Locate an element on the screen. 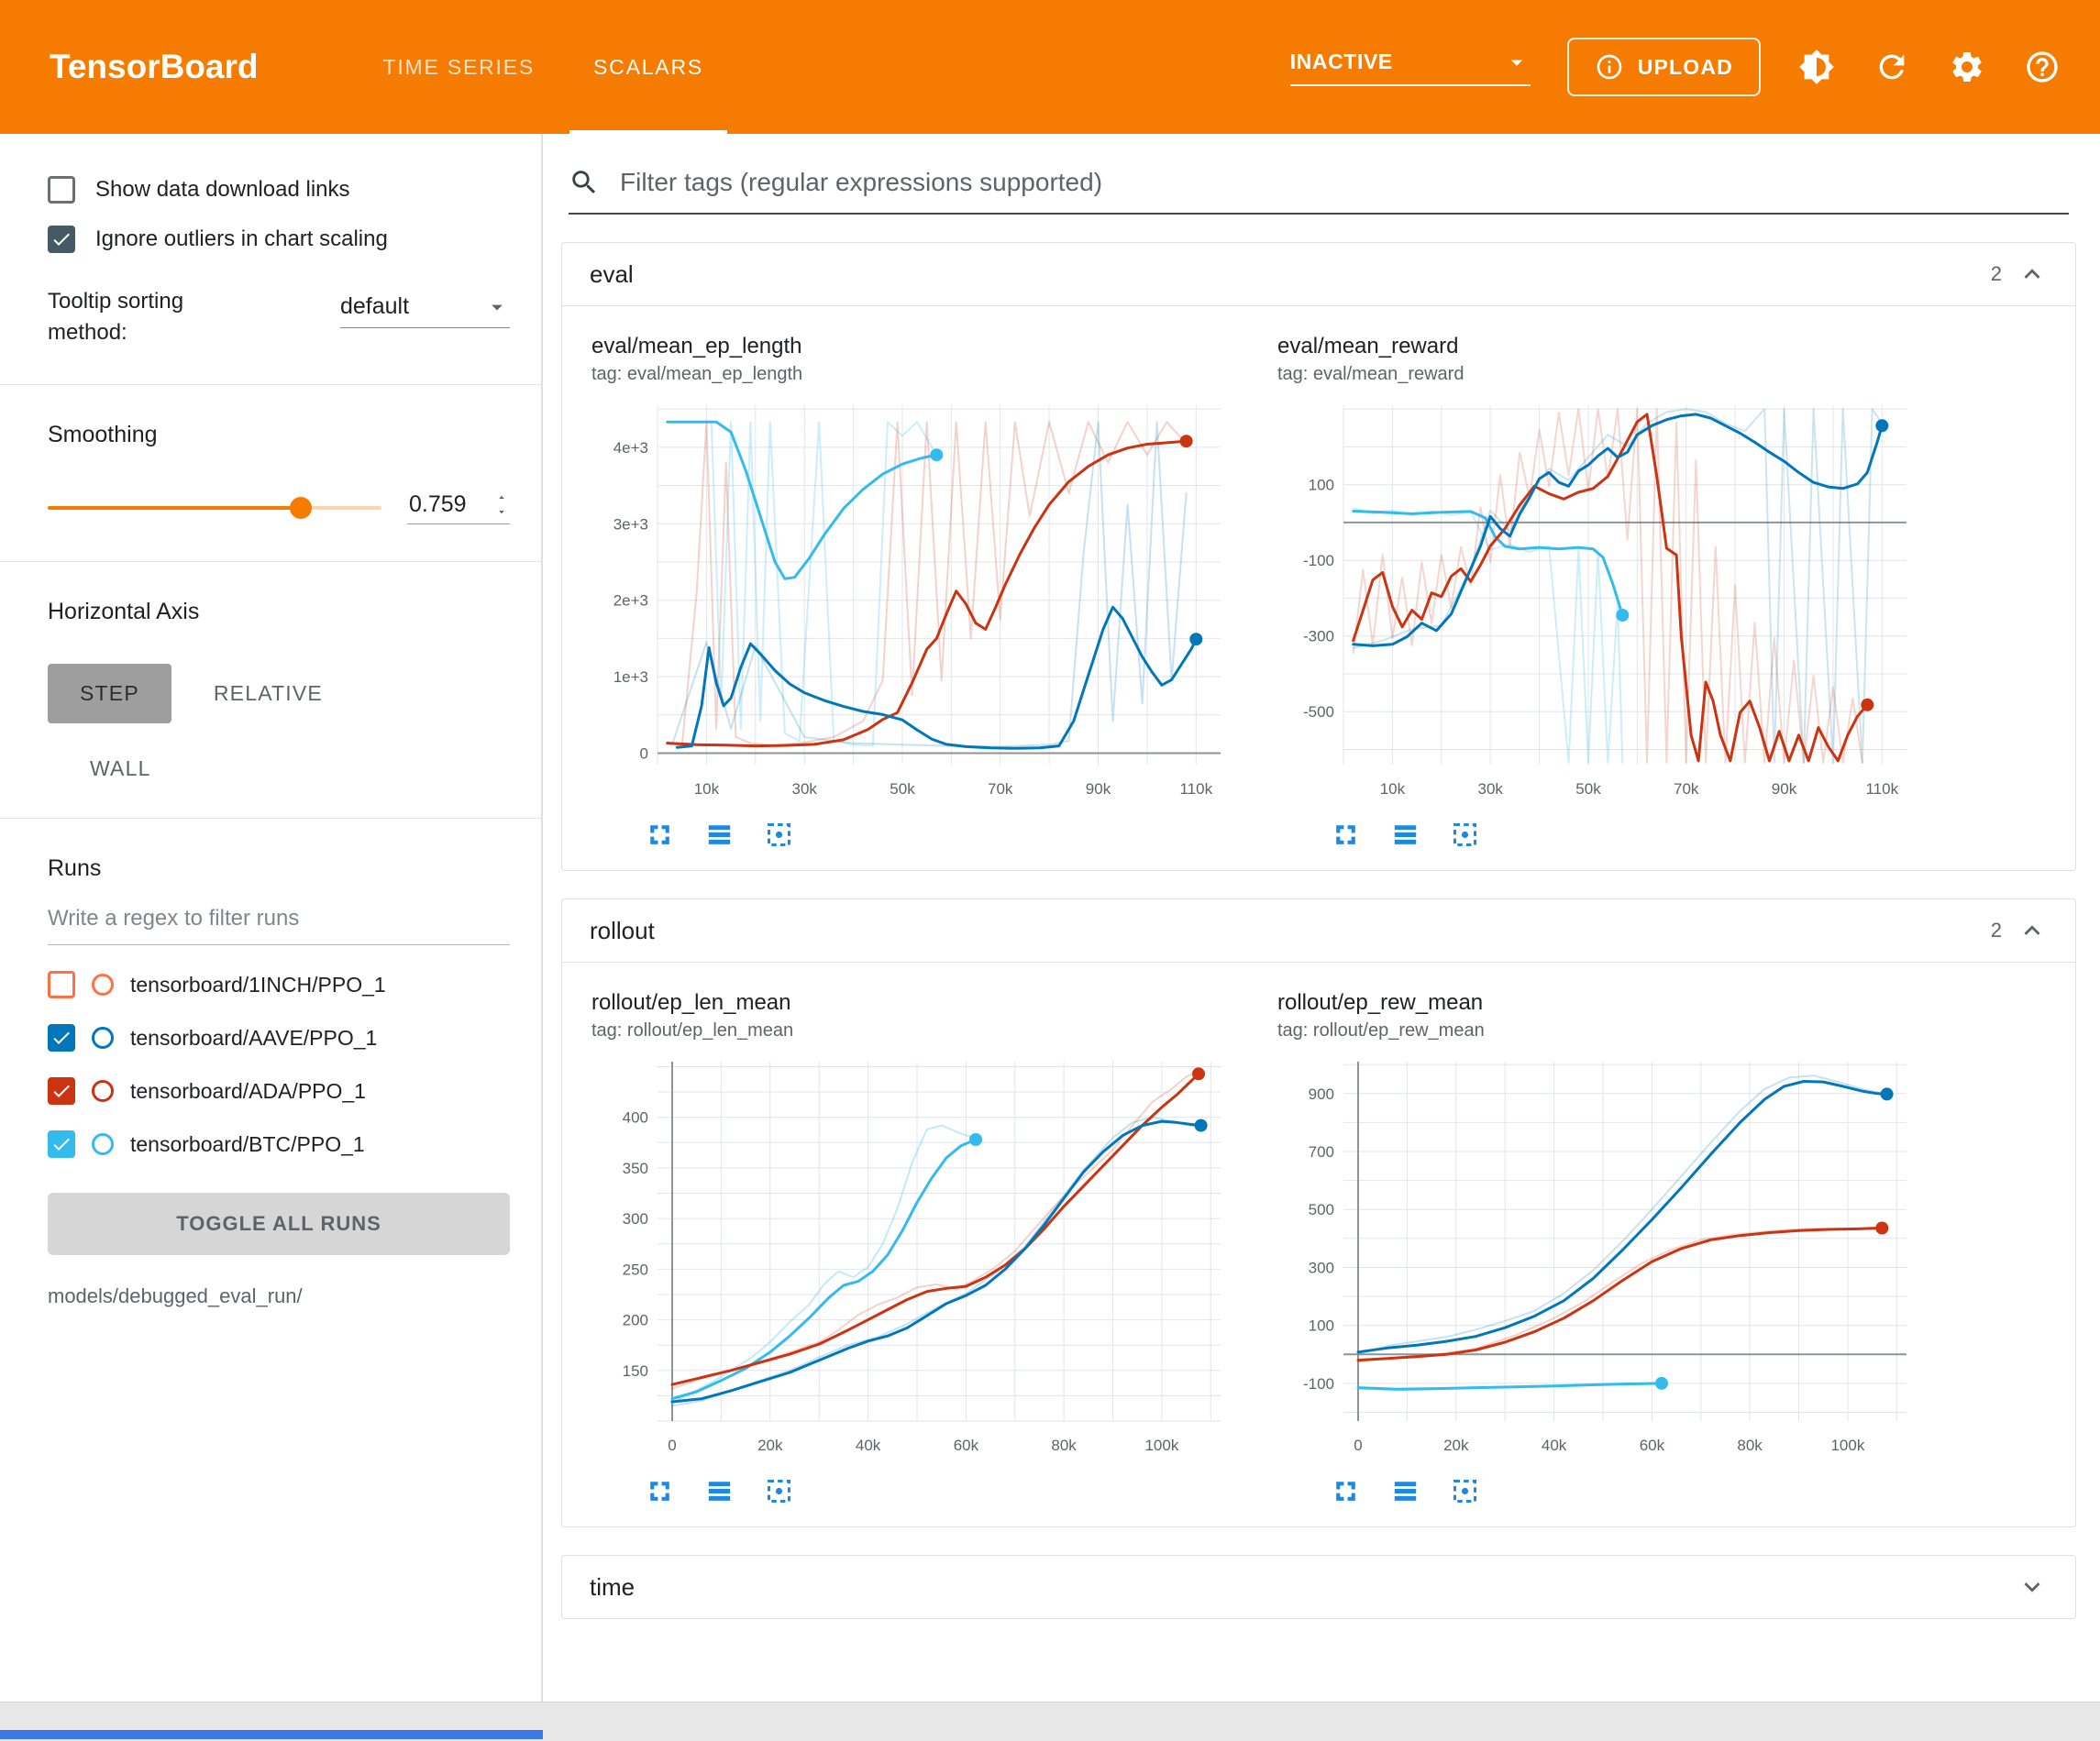 Image resolution: width=2100 pixels, height=1741 pixels. smoothing-label: Smoothing is located at coordinates (103, 435).